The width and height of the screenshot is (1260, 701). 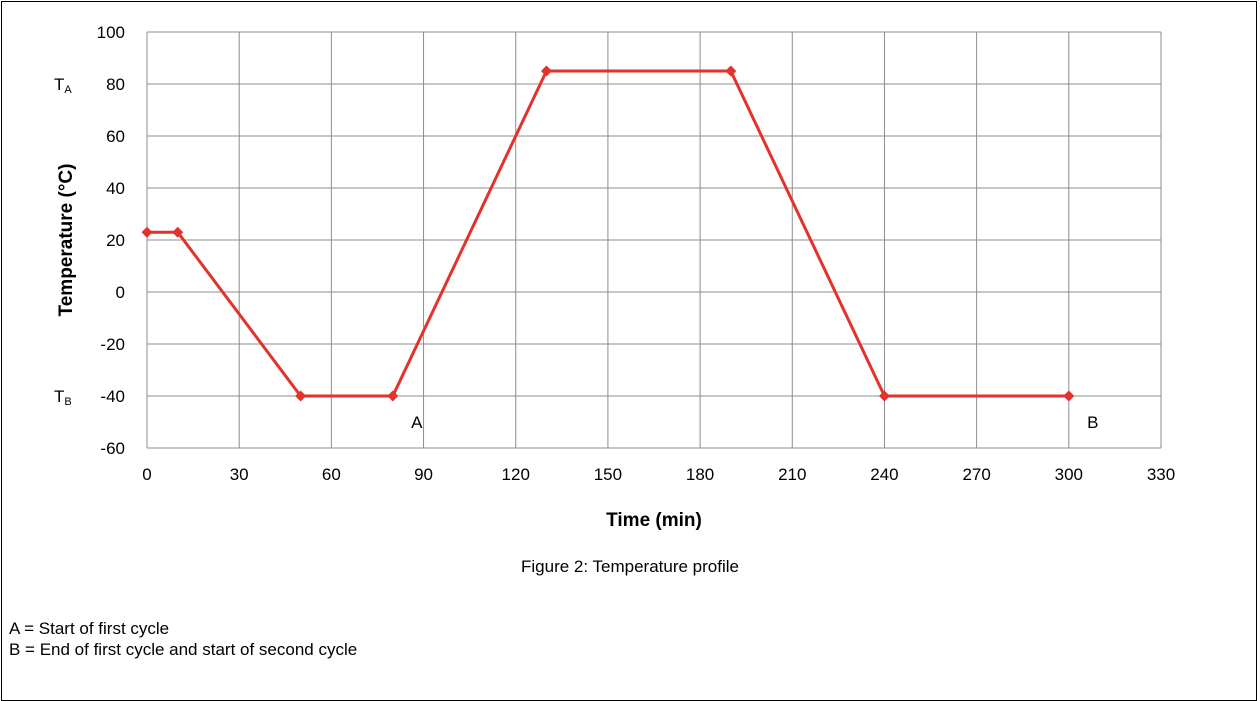 What do you see at coordinates (63, 85) in the screenshot?
I see `level-label: TA` at bounding box center [63, 85].